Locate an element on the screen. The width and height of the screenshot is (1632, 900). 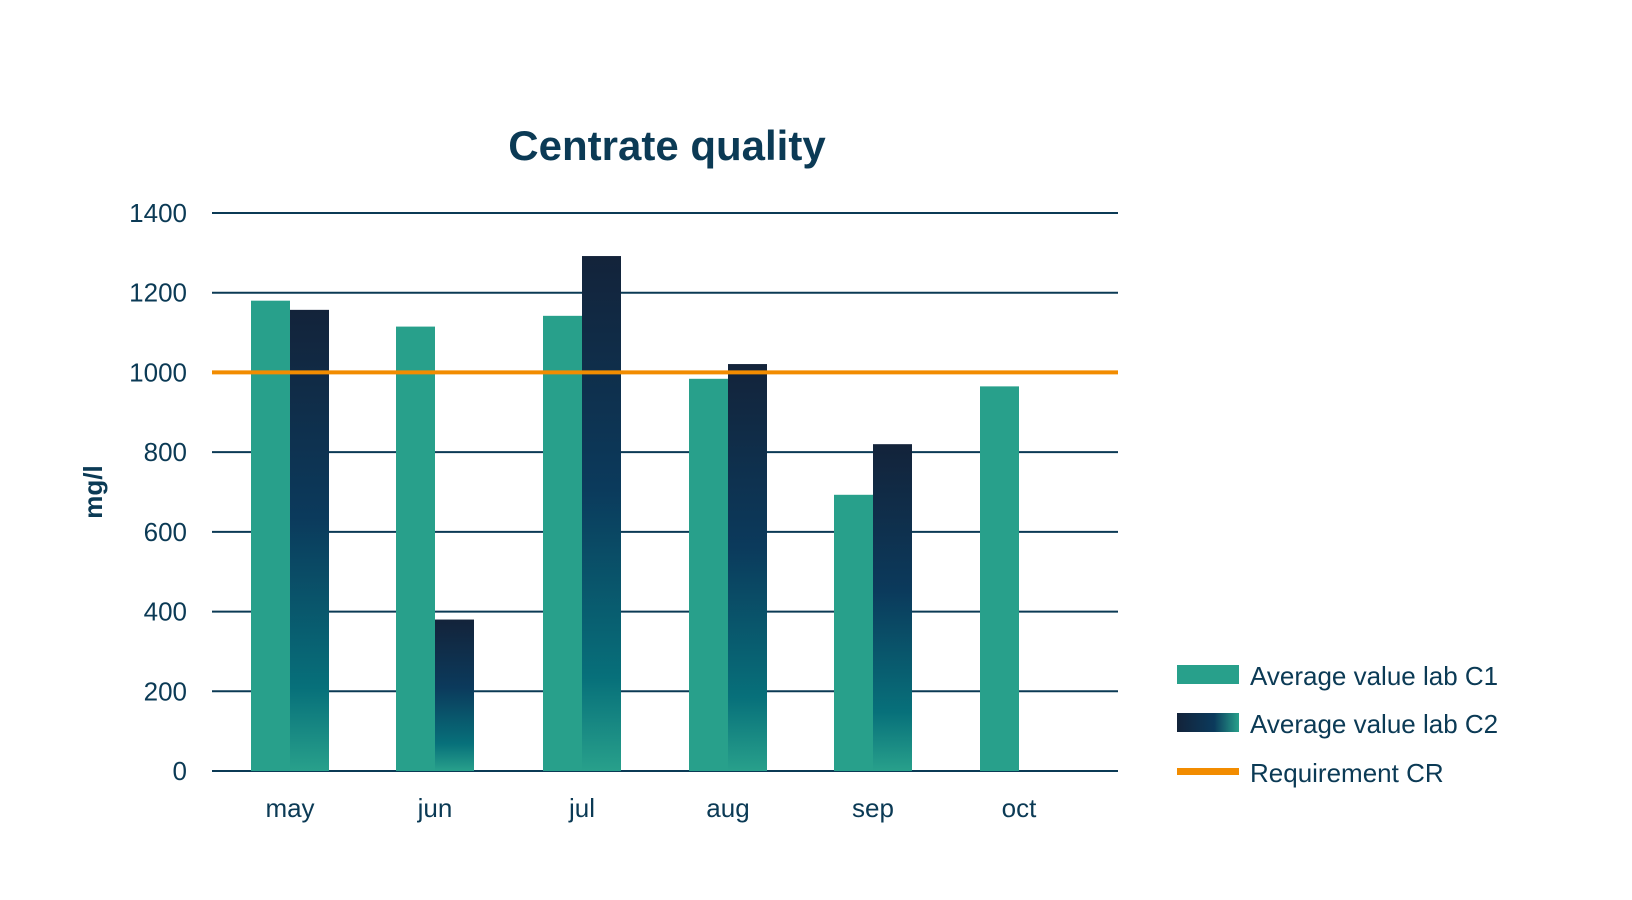
legend-label: Average value lab C2 is located at coordinates (1374, 724).